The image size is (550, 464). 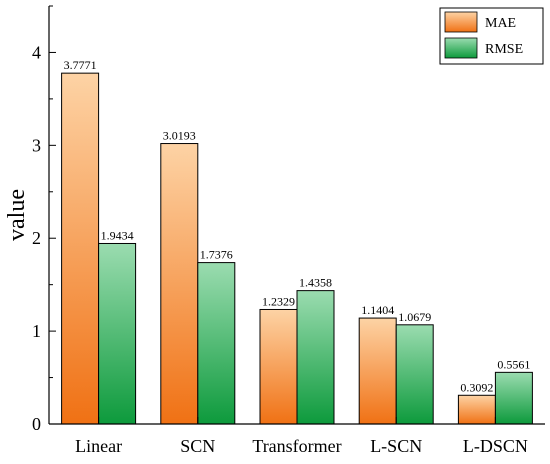 I want to click on x-tick-label-linear: Linear, so click(x=98, y=446).